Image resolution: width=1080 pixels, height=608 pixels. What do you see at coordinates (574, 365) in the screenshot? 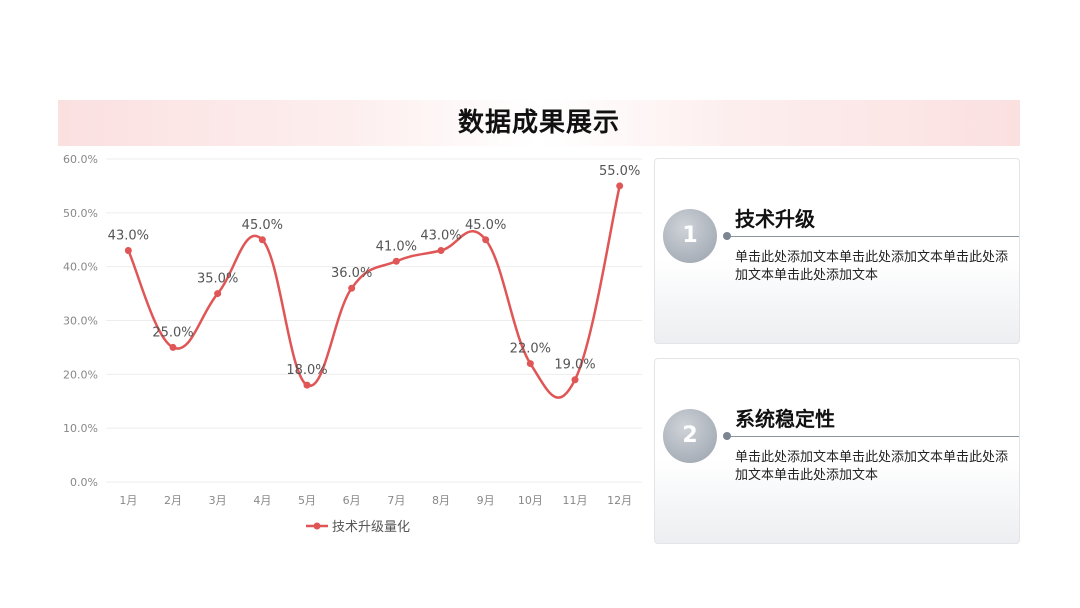
I see `data-label: 19.0%` at bounding box center [574, 365].